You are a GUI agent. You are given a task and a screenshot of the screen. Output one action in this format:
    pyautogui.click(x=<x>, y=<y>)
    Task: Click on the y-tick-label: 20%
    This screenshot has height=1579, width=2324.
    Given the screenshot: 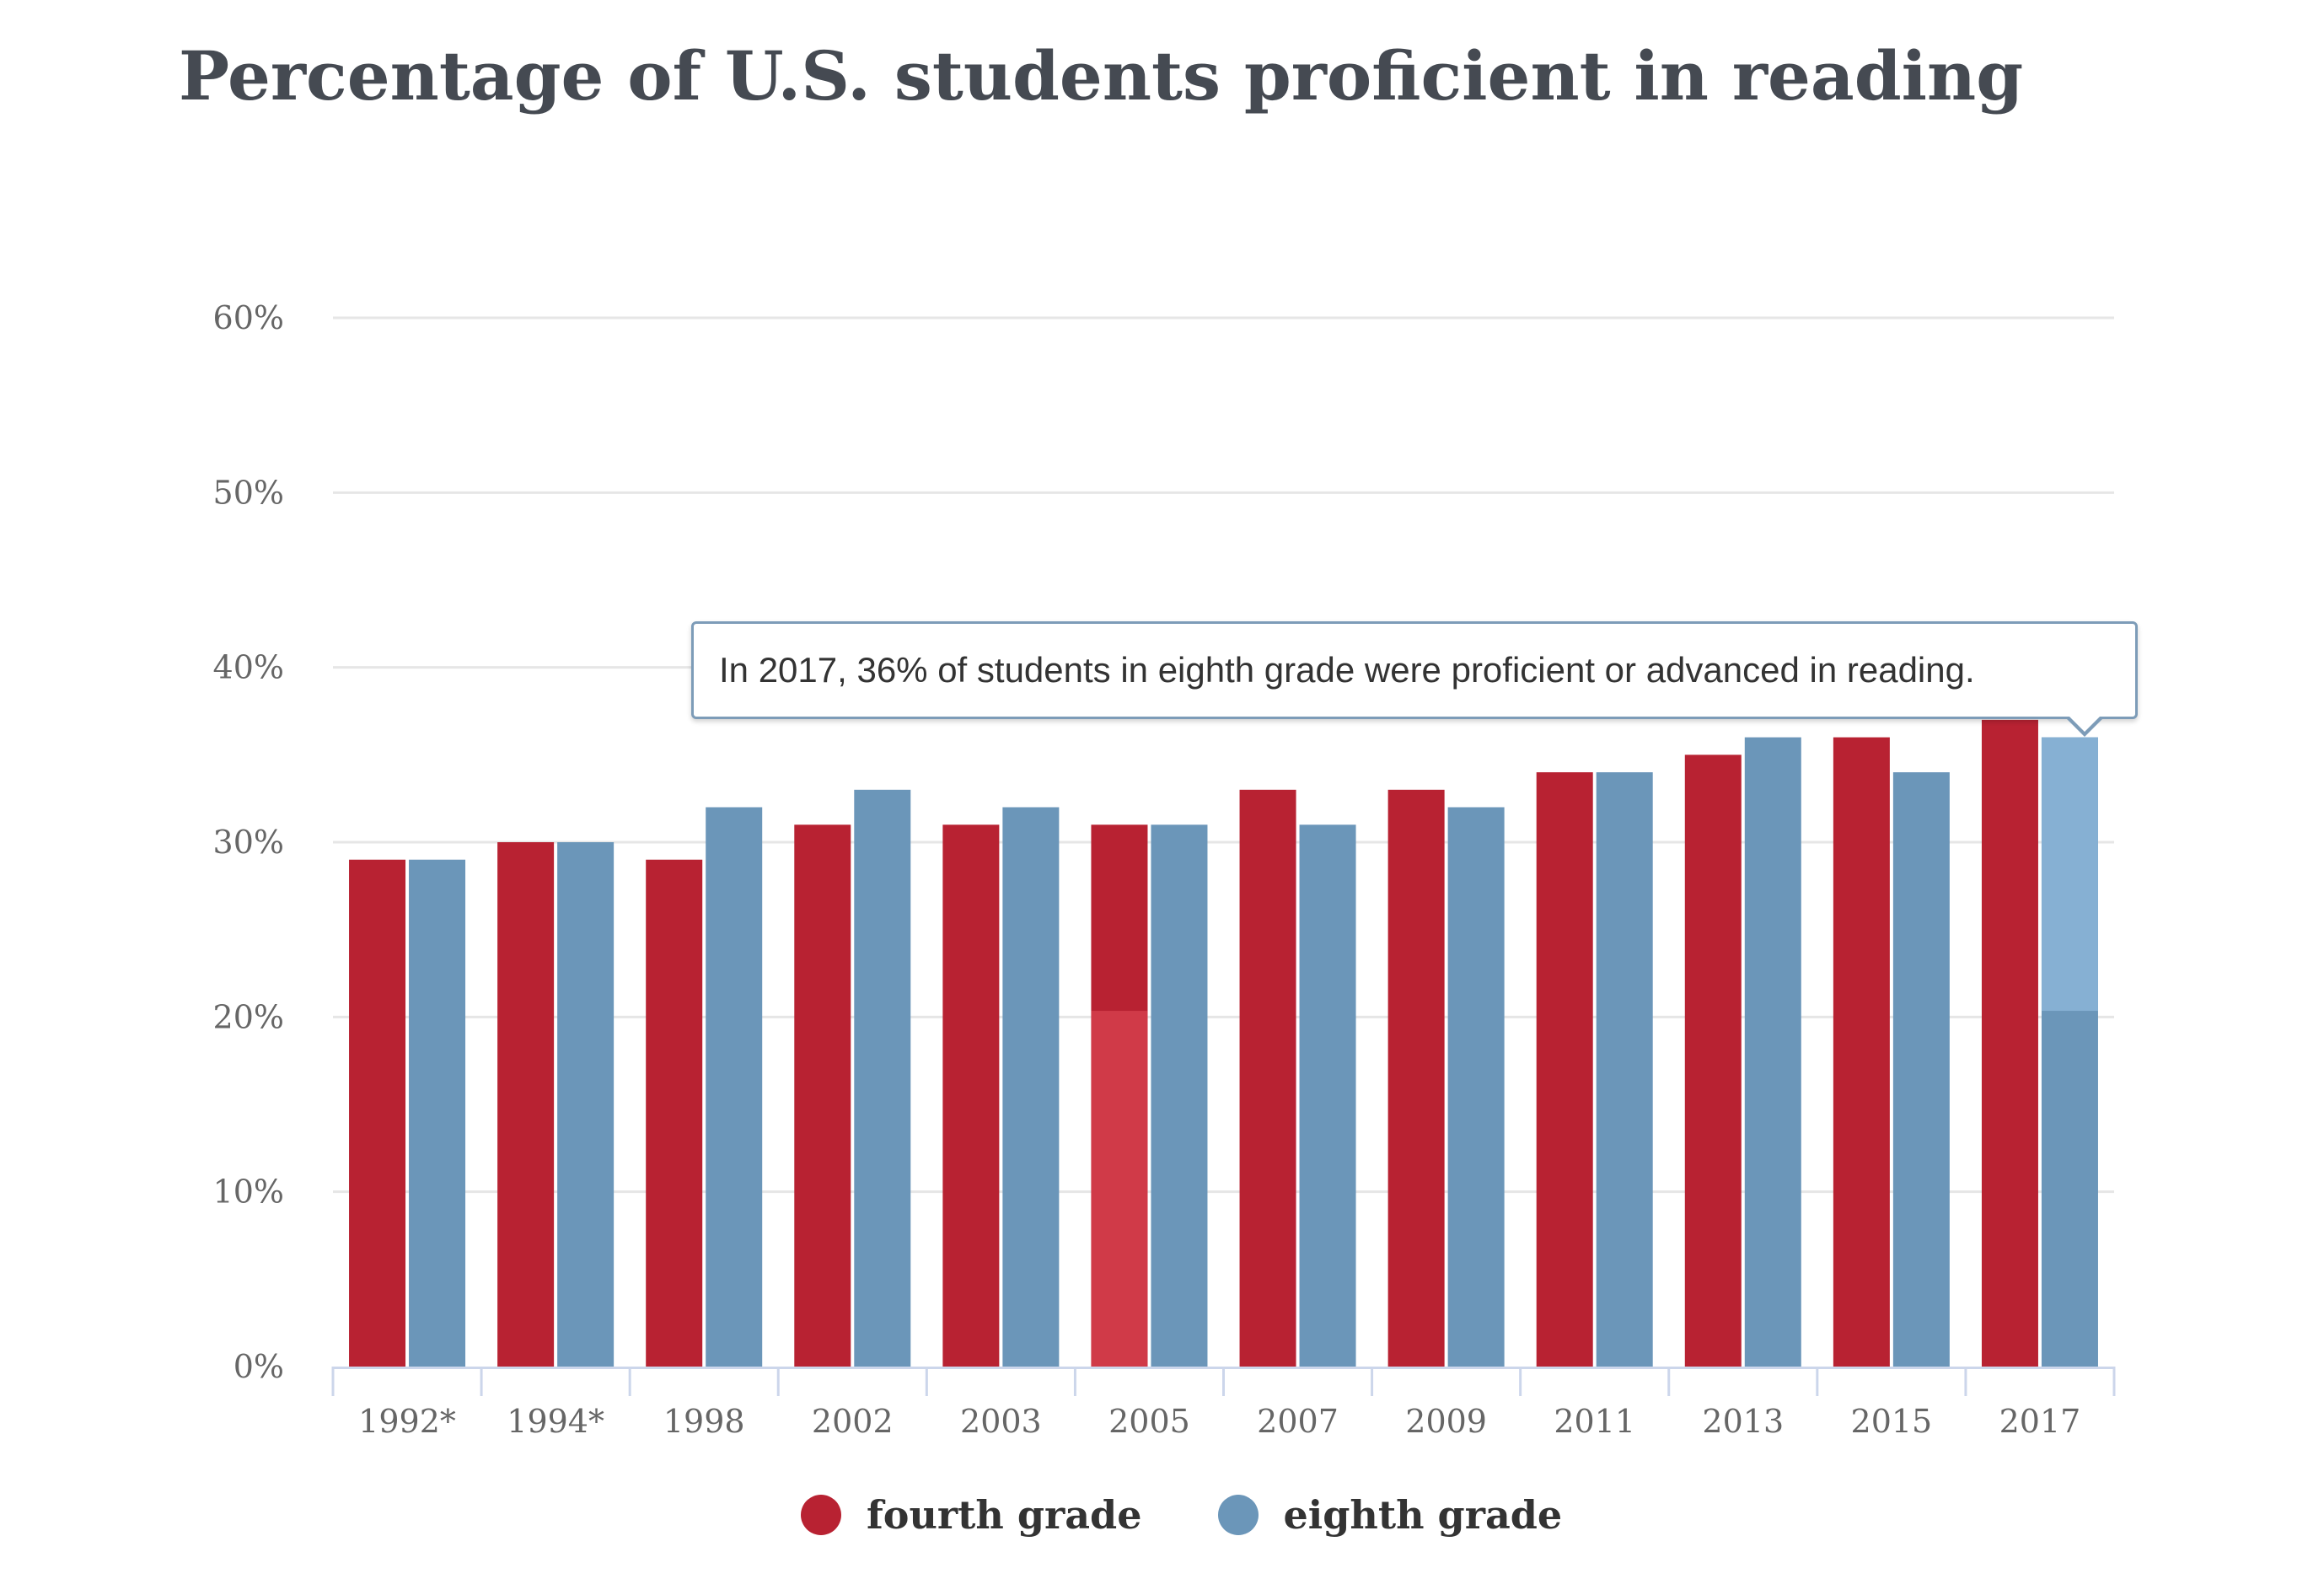 What is the action you would take?
    pyautogui.click(x=248, y=1016)
    